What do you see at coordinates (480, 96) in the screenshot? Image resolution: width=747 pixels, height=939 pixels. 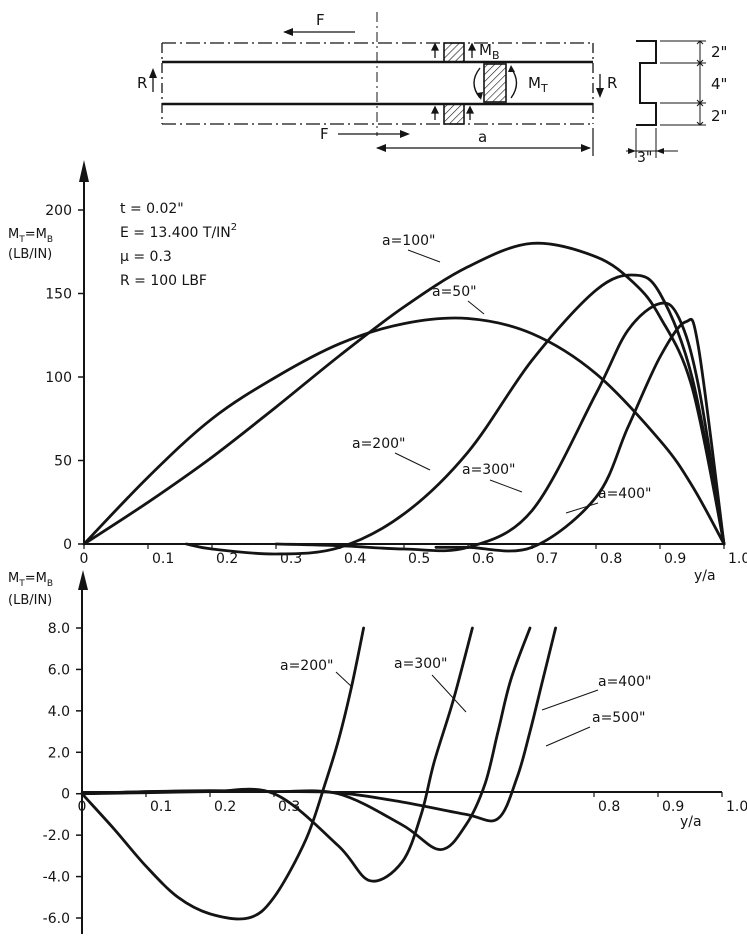 I see `torsion-arrow-left-head` at bounding box center [480, 96].